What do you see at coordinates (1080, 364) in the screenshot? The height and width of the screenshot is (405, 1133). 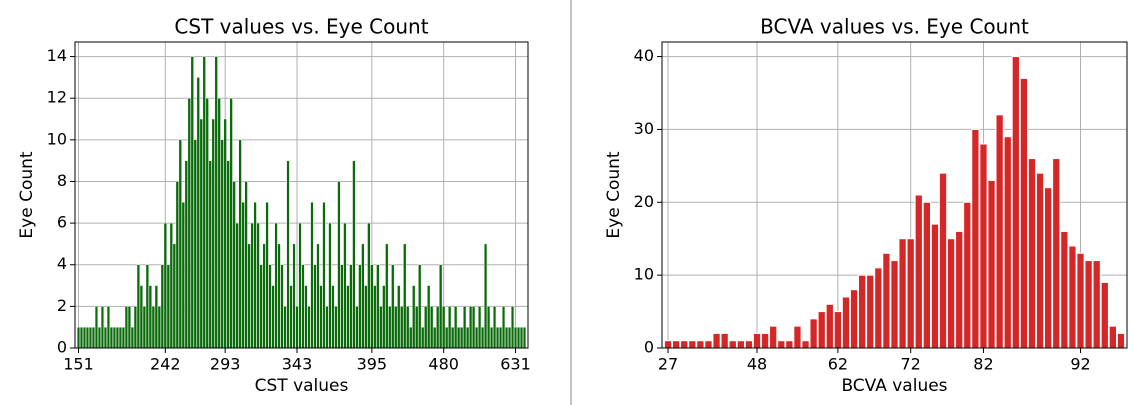 I see `x-tick-label: 92` at bounding box center [1080, 364].